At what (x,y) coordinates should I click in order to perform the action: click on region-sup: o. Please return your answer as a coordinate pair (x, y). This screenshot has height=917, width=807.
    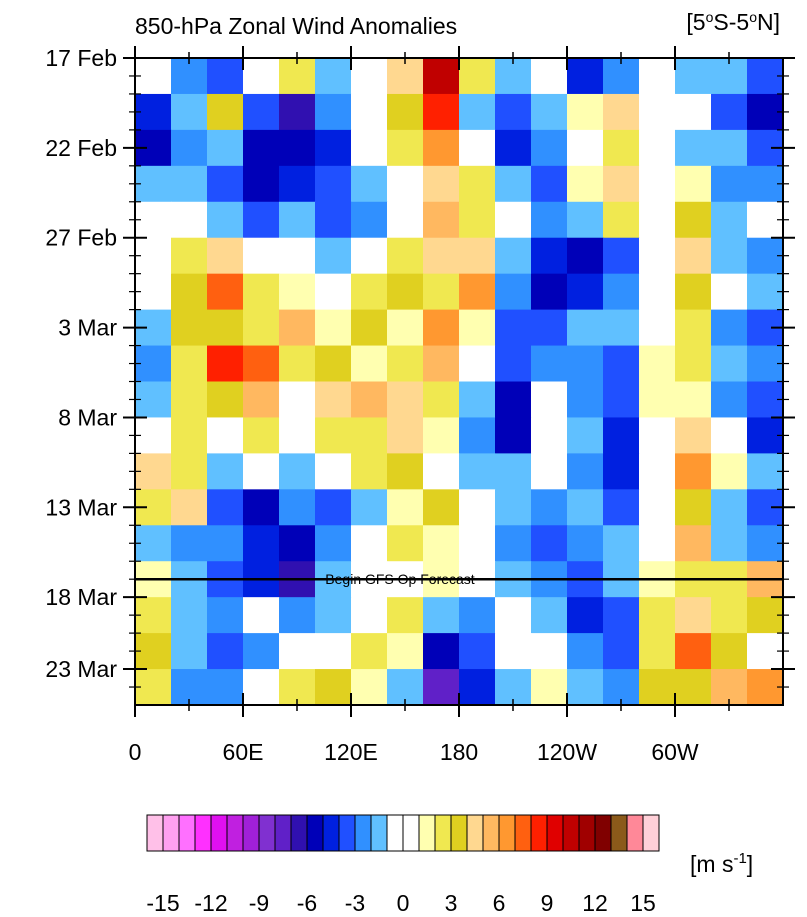
    Looking at the image, I should click on (753, 17).